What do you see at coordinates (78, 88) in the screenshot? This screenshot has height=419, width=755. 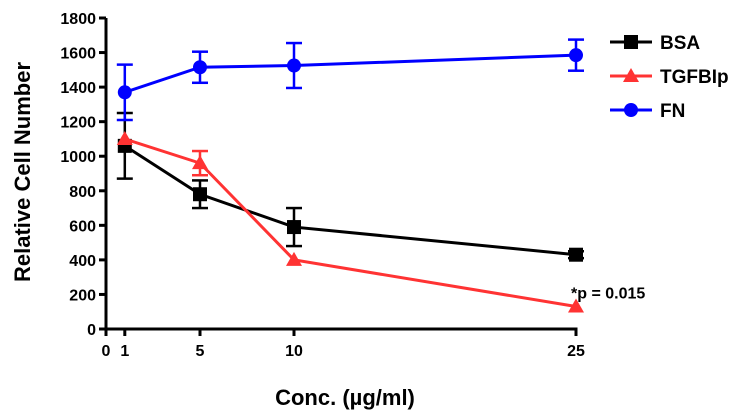 I see `y-tick-label: 1400` at bounding box center [78, 88].